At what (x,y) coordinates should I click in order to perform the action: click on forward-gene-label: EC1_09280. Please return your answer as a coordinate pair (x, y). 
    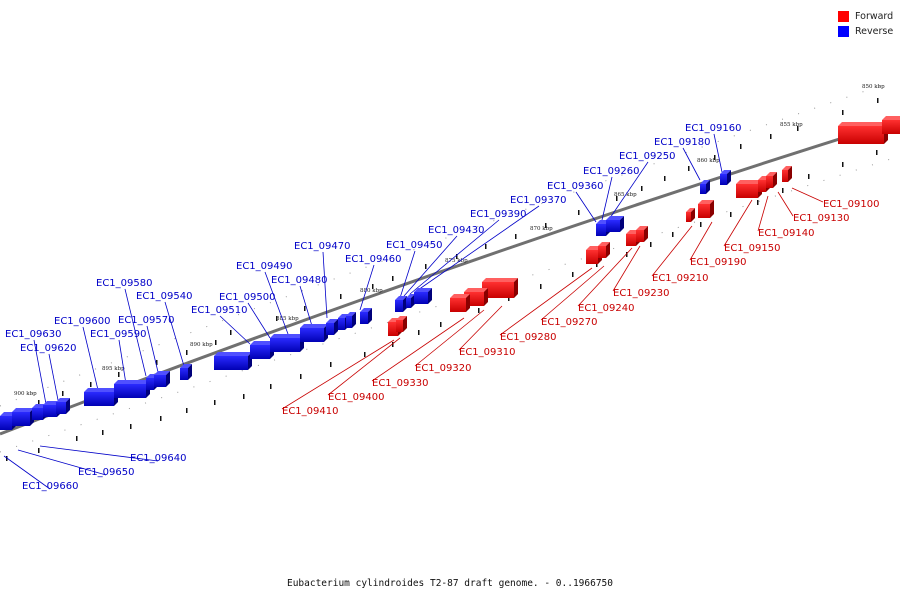
    Looking at the image, I should click on (528, 337).